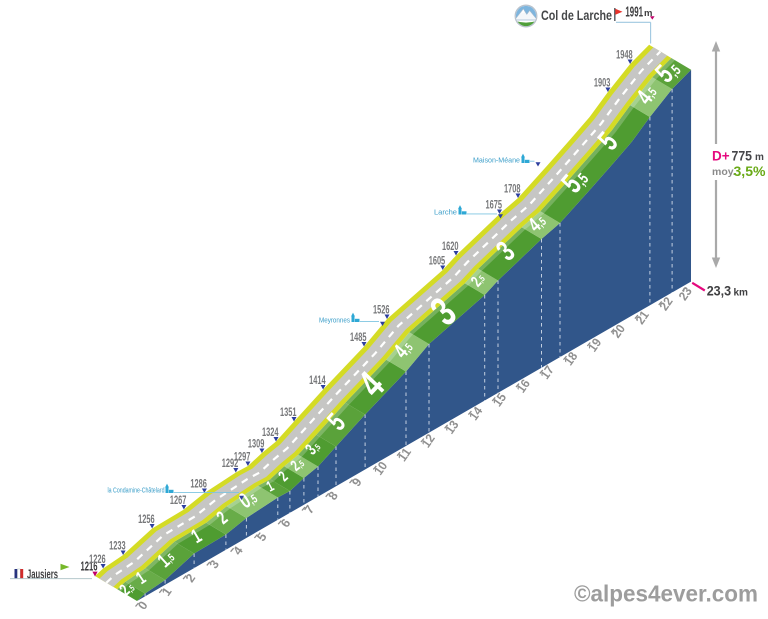 The width and height of the screenshot is (768, 619). What do you see at coordinates (634, 12) in the screenshot?
I see `svg-text: 1991` at bounding box center [634, 12].